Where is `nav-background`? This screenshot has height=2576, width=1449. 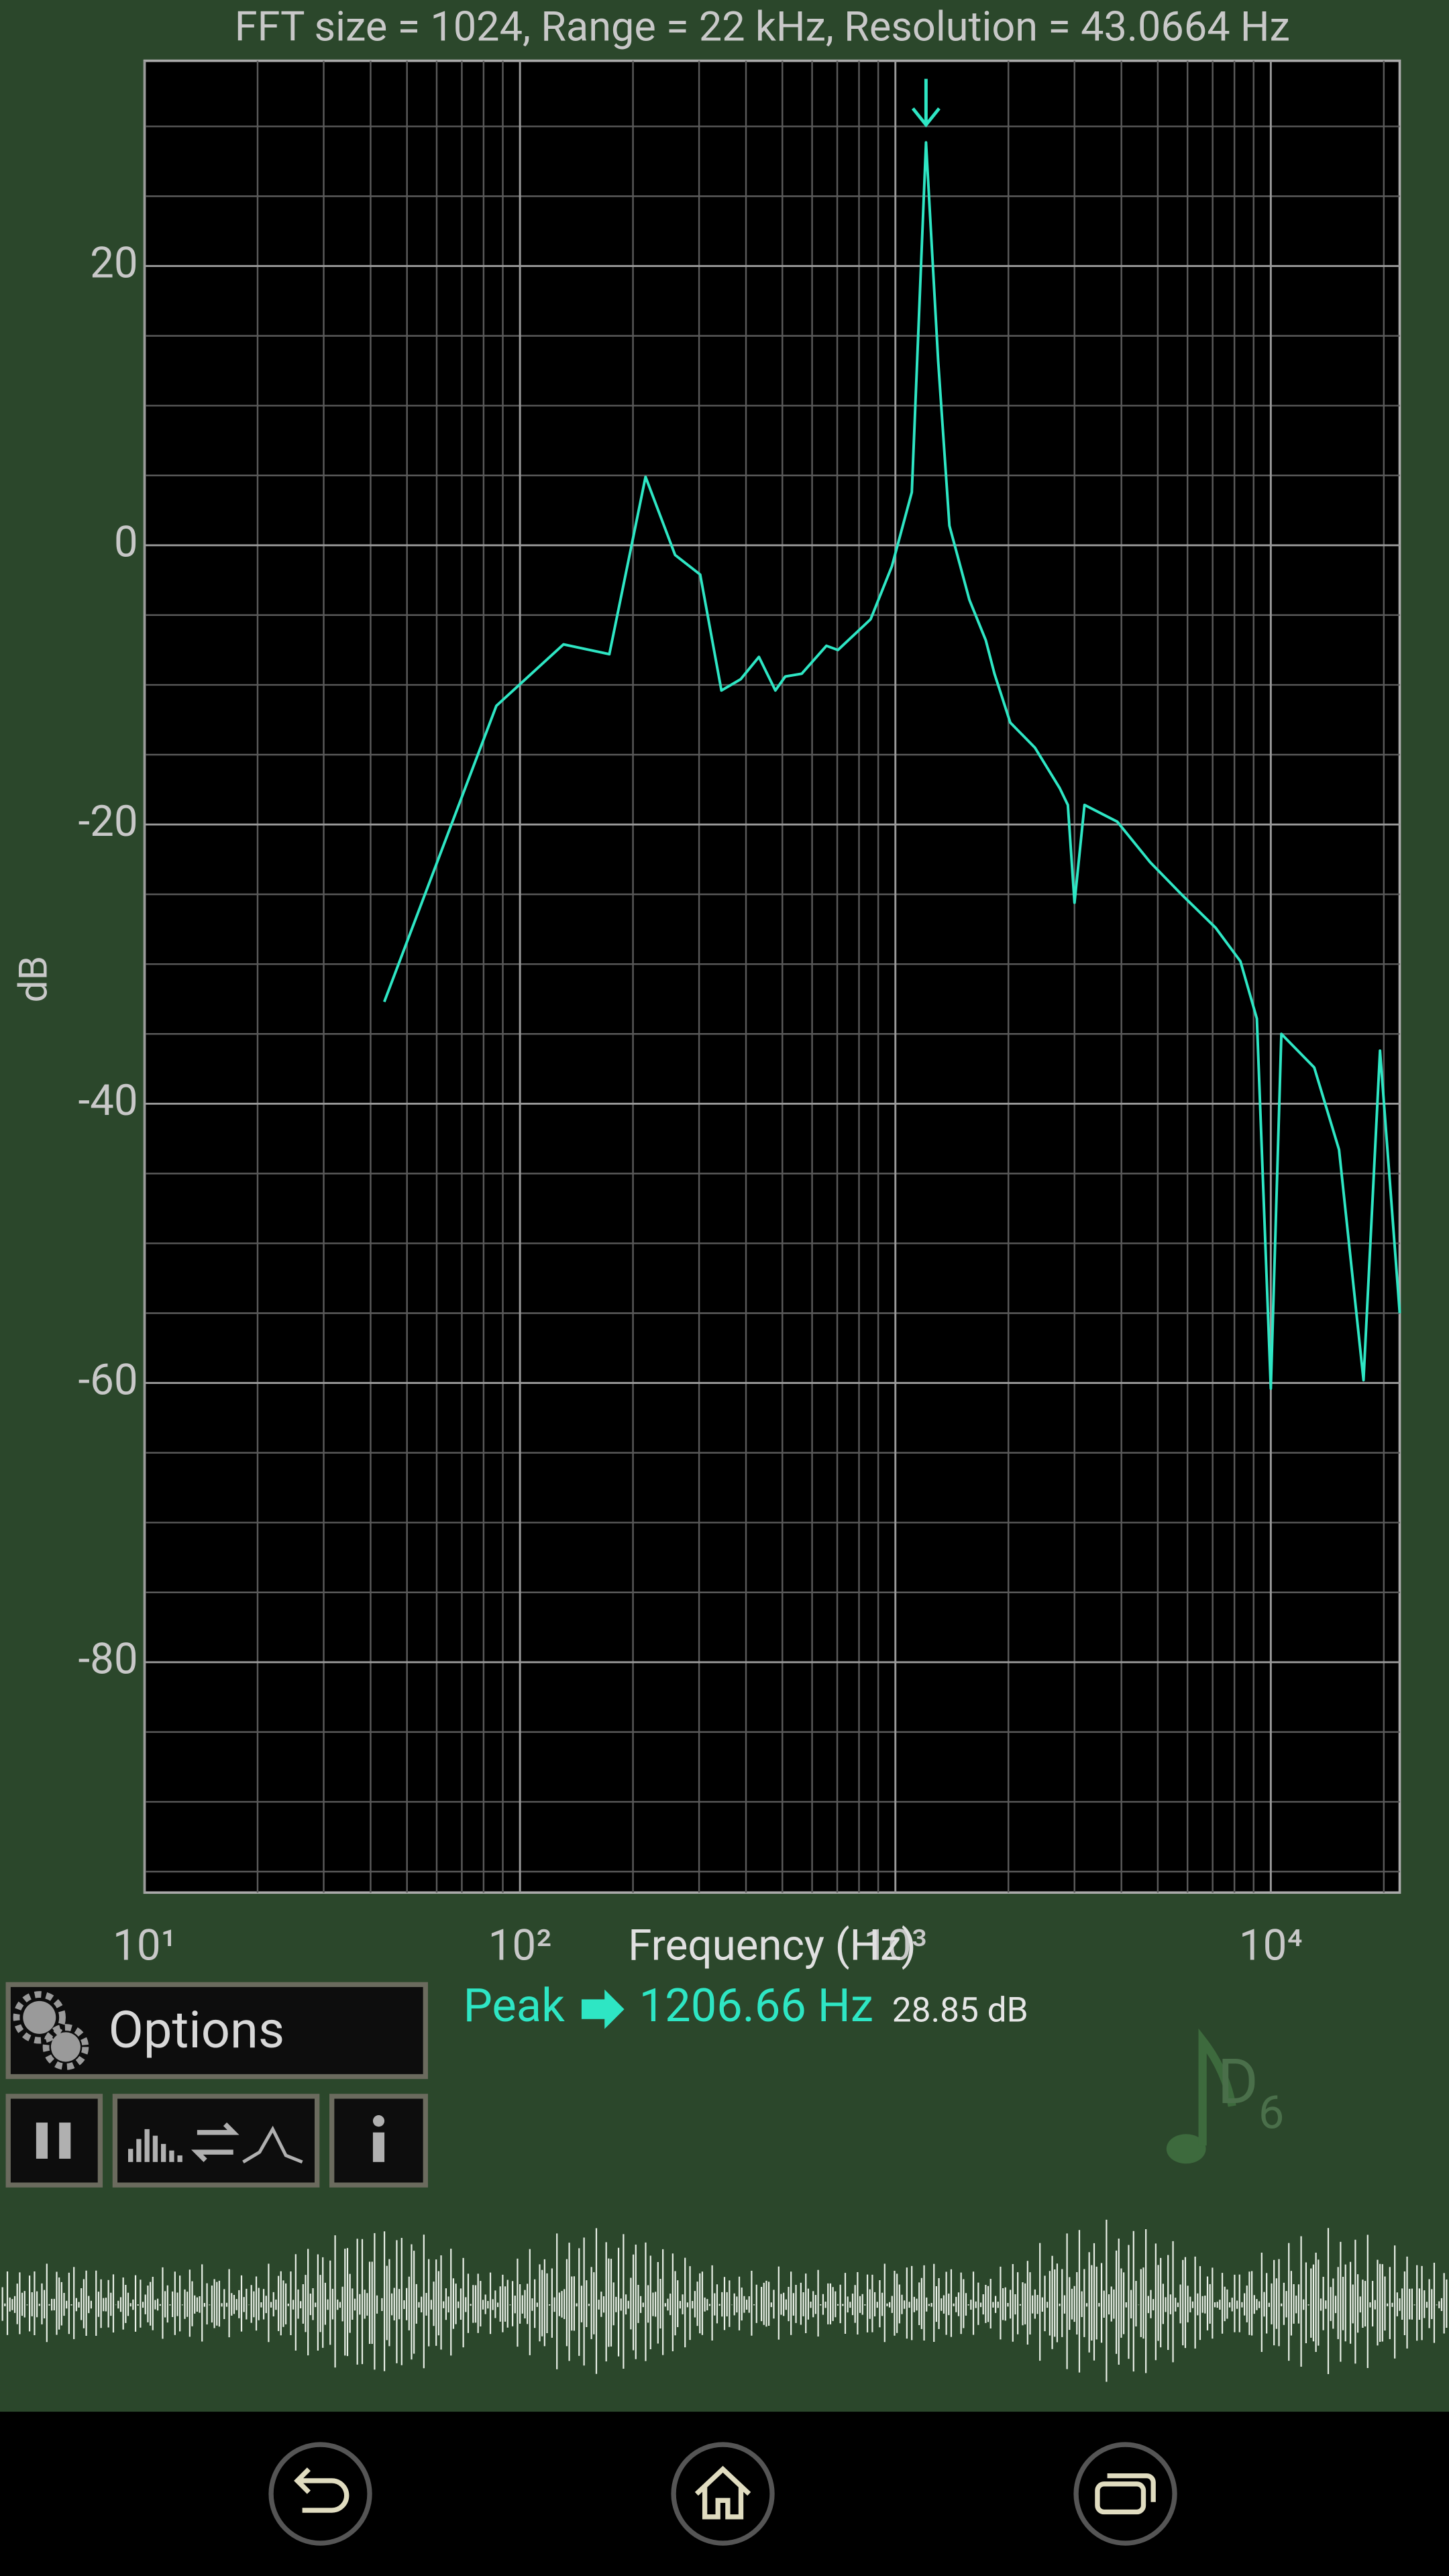
nav-background is located at coordinates (724, 2494).